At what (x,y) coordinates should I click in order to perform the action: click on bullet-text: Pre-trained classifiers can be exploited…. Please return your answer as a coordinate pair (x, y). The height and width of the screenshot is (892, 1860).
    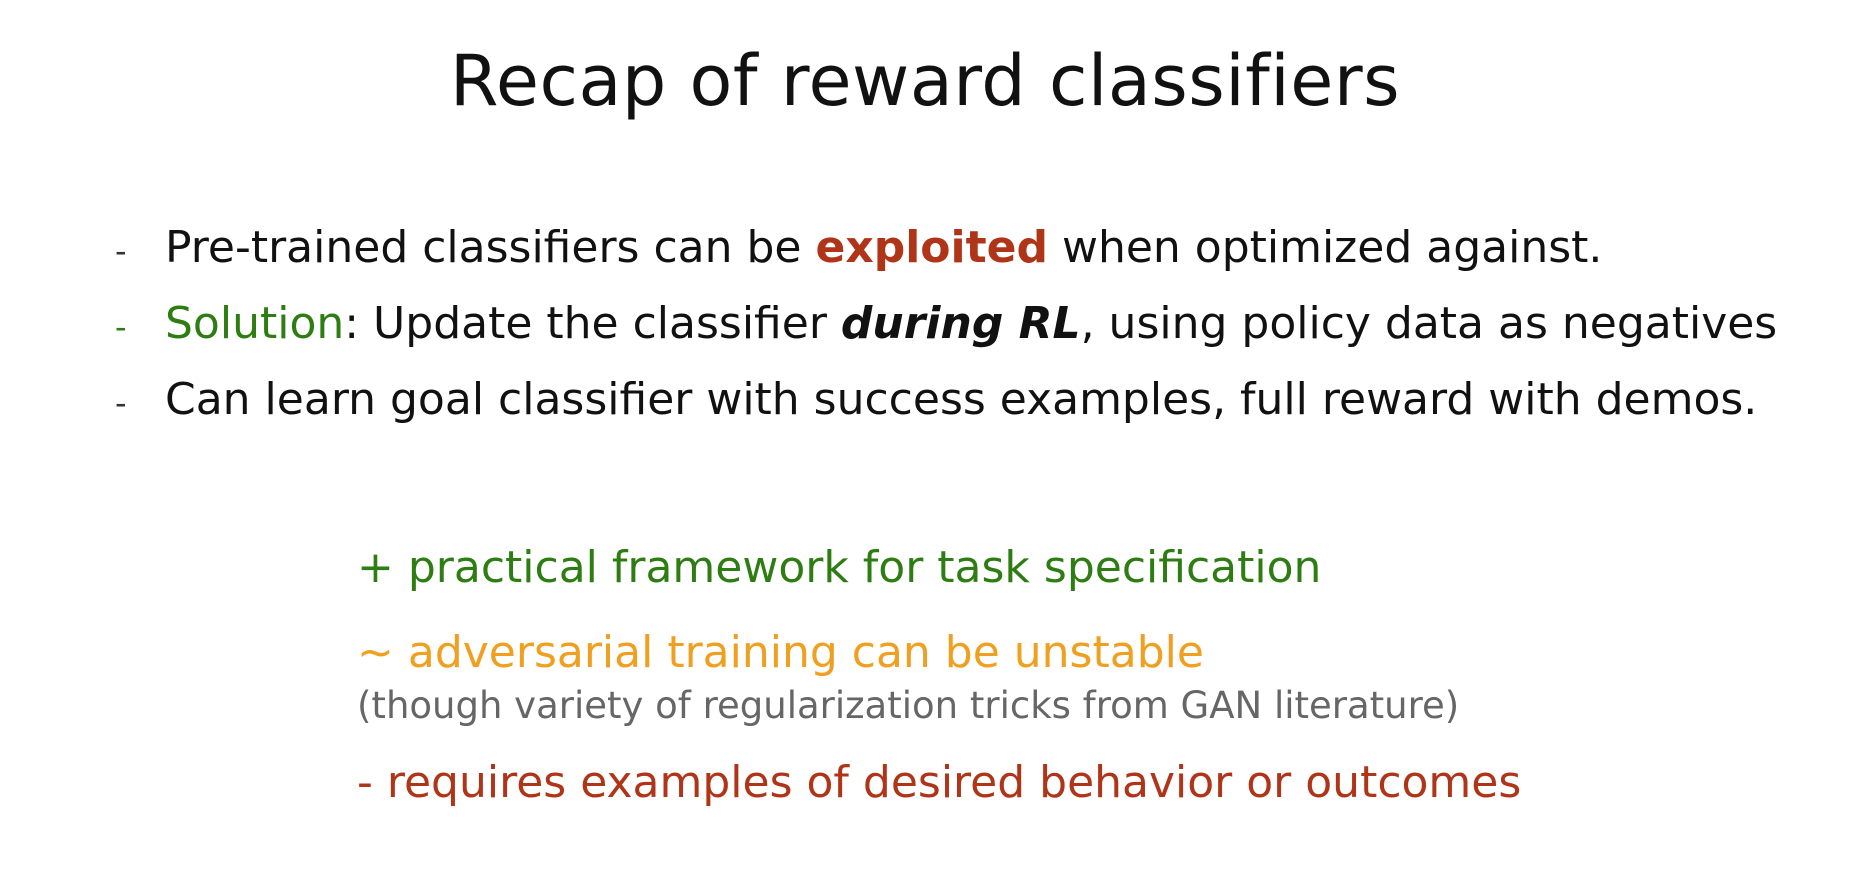
    Looking at the image, I should click on (883, 247).